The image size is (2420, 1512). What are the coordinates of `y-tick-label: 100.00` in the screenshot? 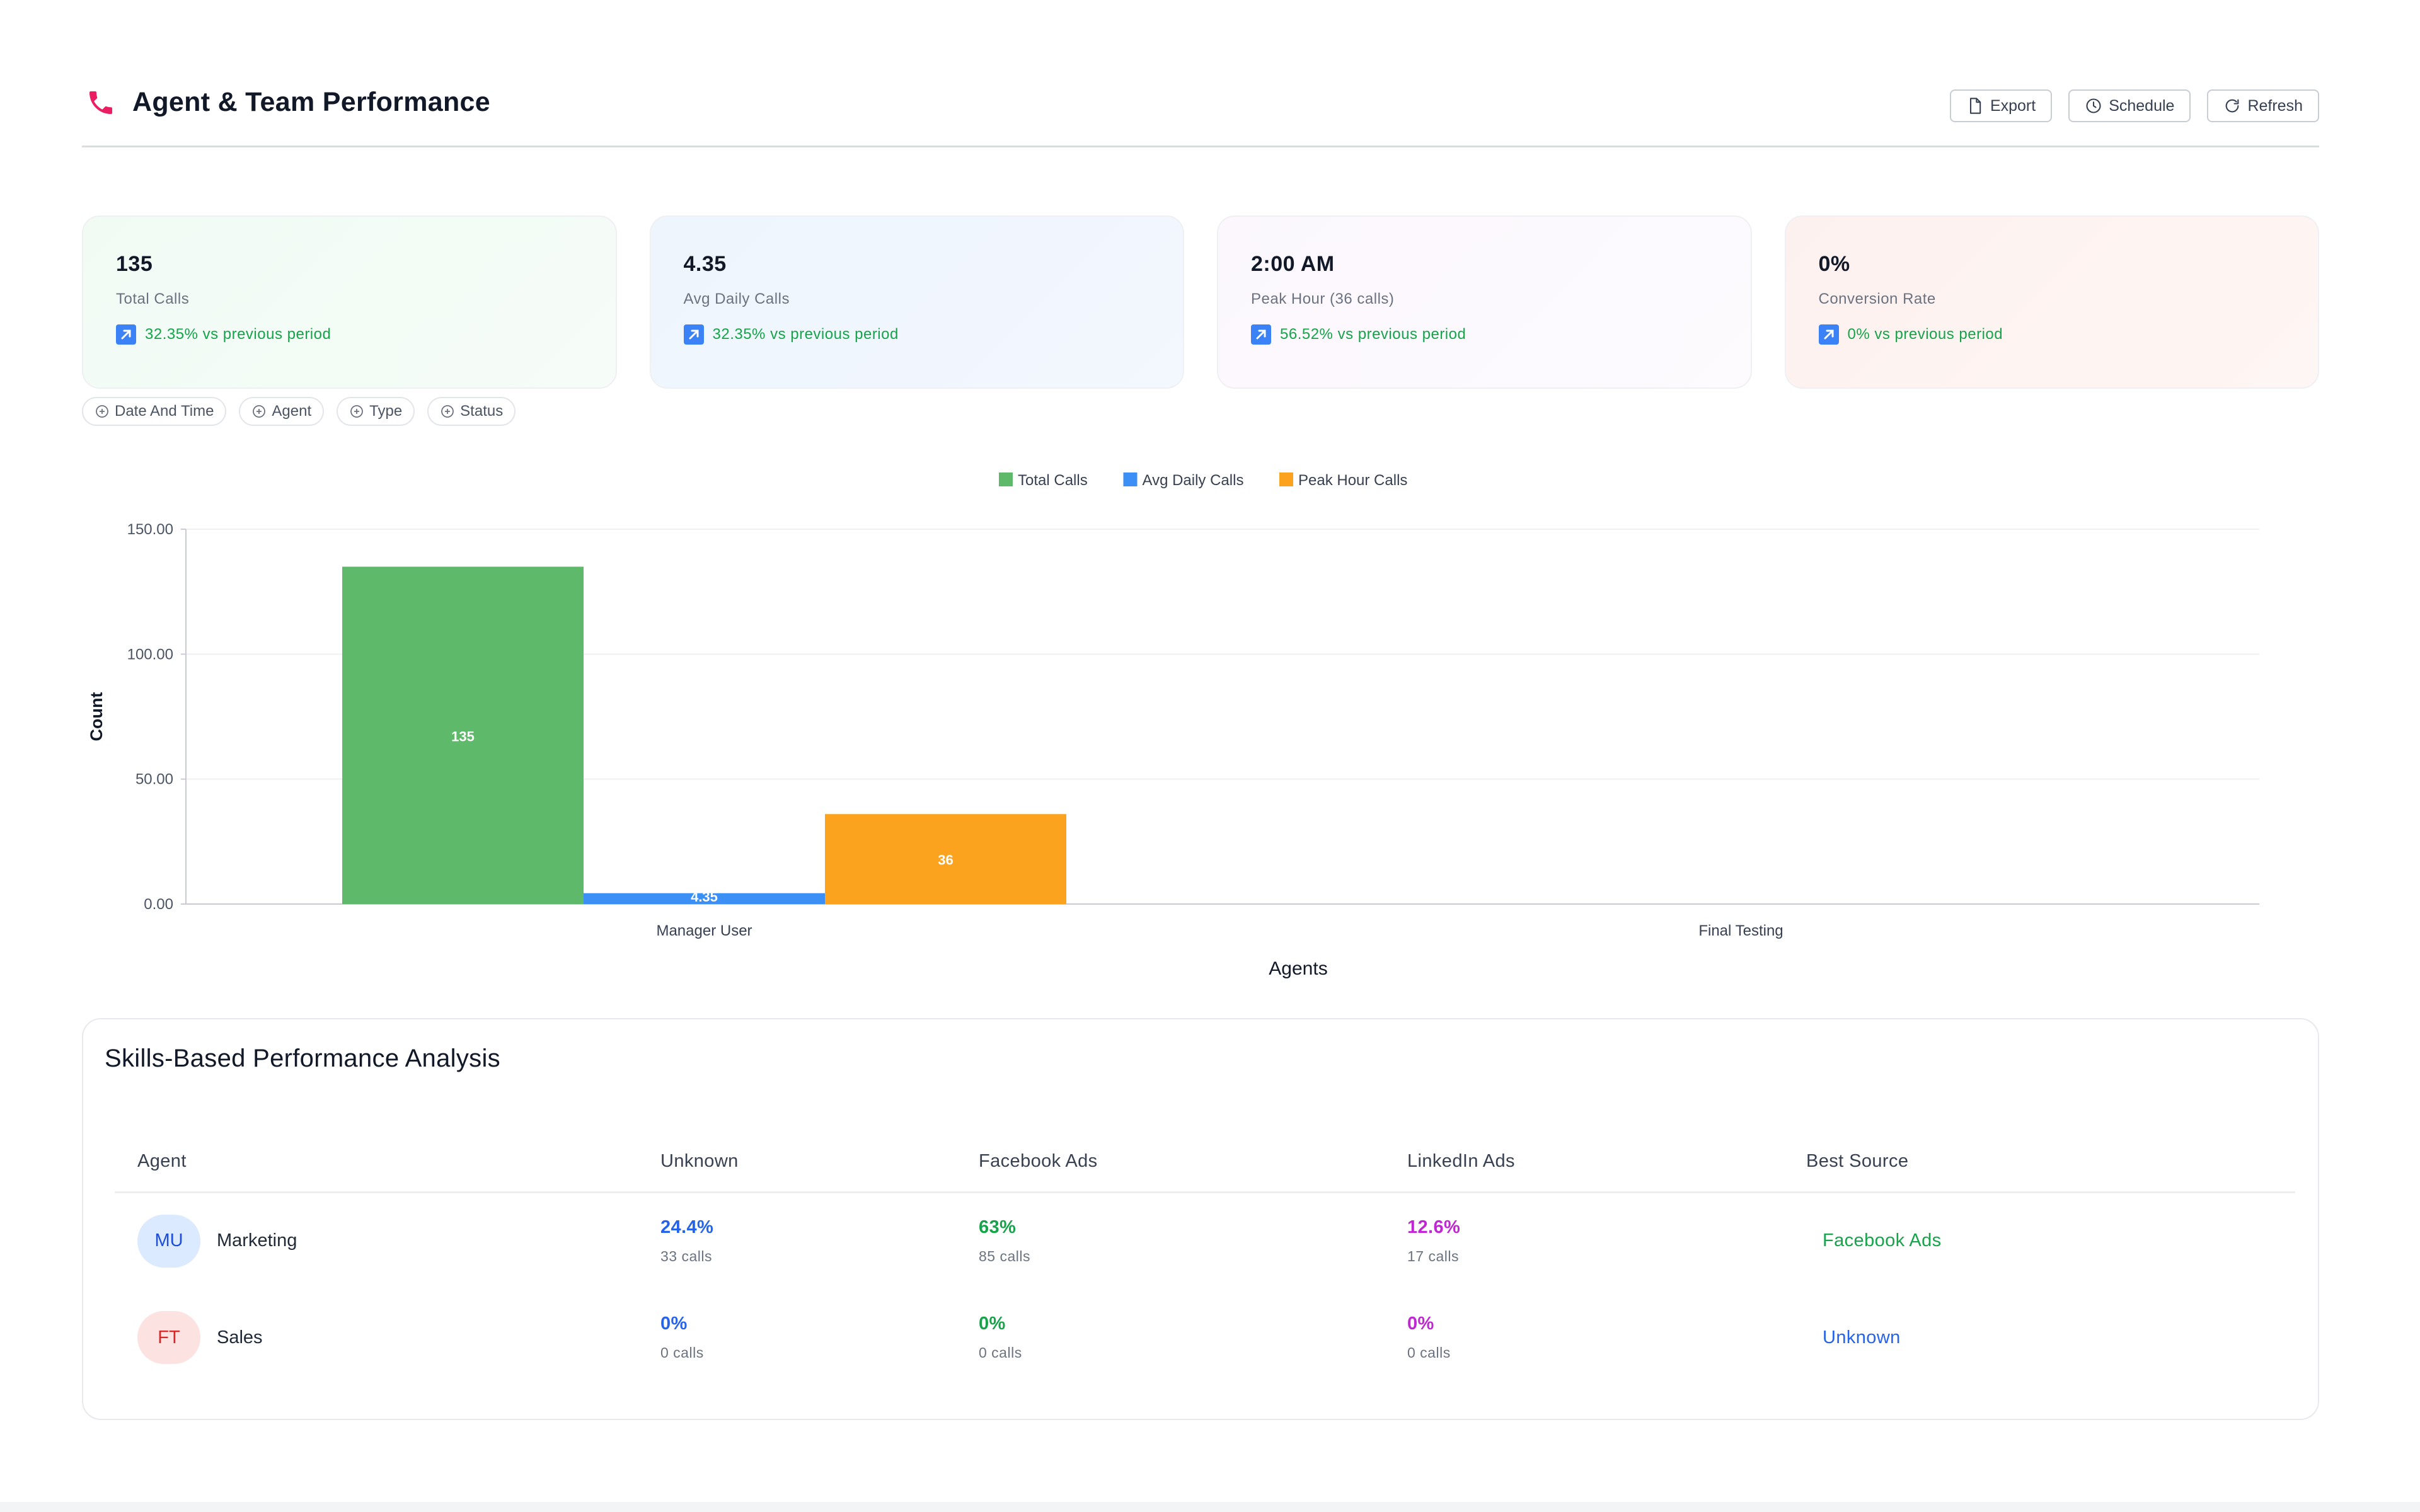 It's located at (150, 654).